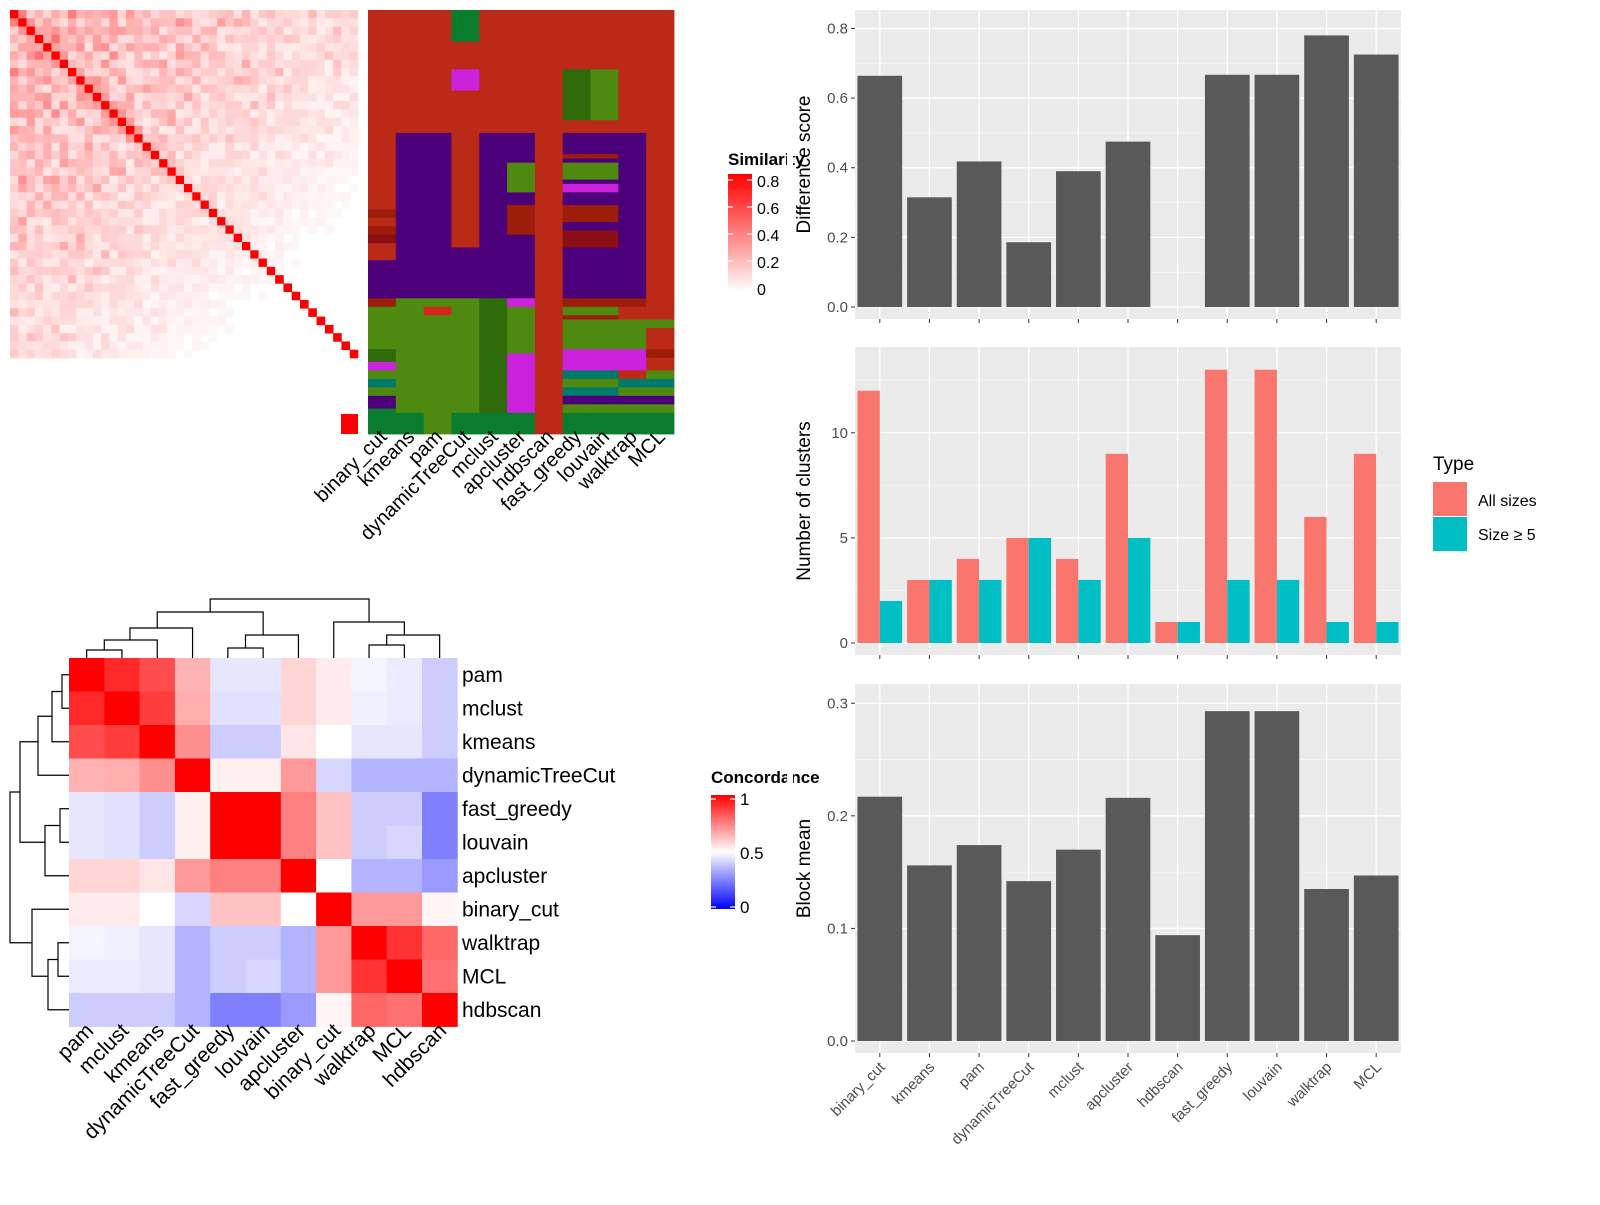  Describe the element at coordinates (501, 1010) in the screenshot. I see `concordance-row-label: hdbscan` at that location.